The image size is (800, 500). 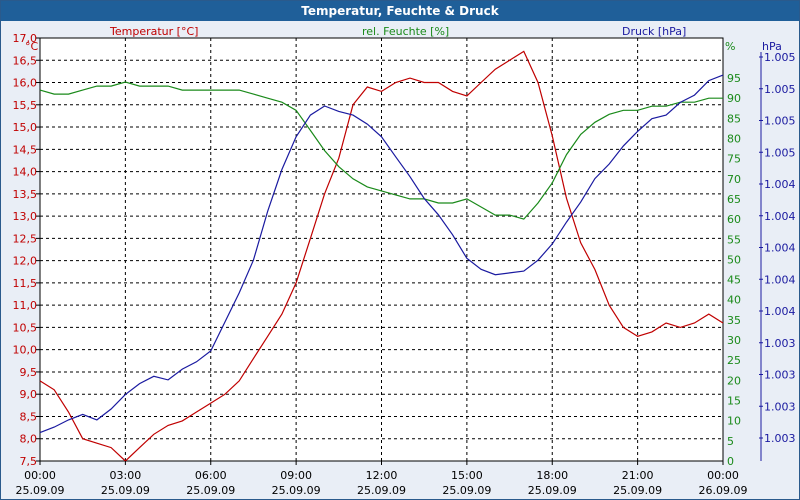 What do you see at coordinates (400, 11) in the screenshot?
I see `chart-title: Temperatur, Feuchte & Druck` at bounding box center [400, 11].